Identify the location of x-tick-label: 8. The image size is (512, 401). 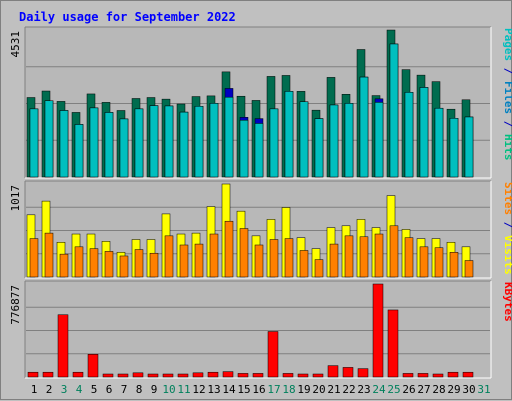
(139, 389).